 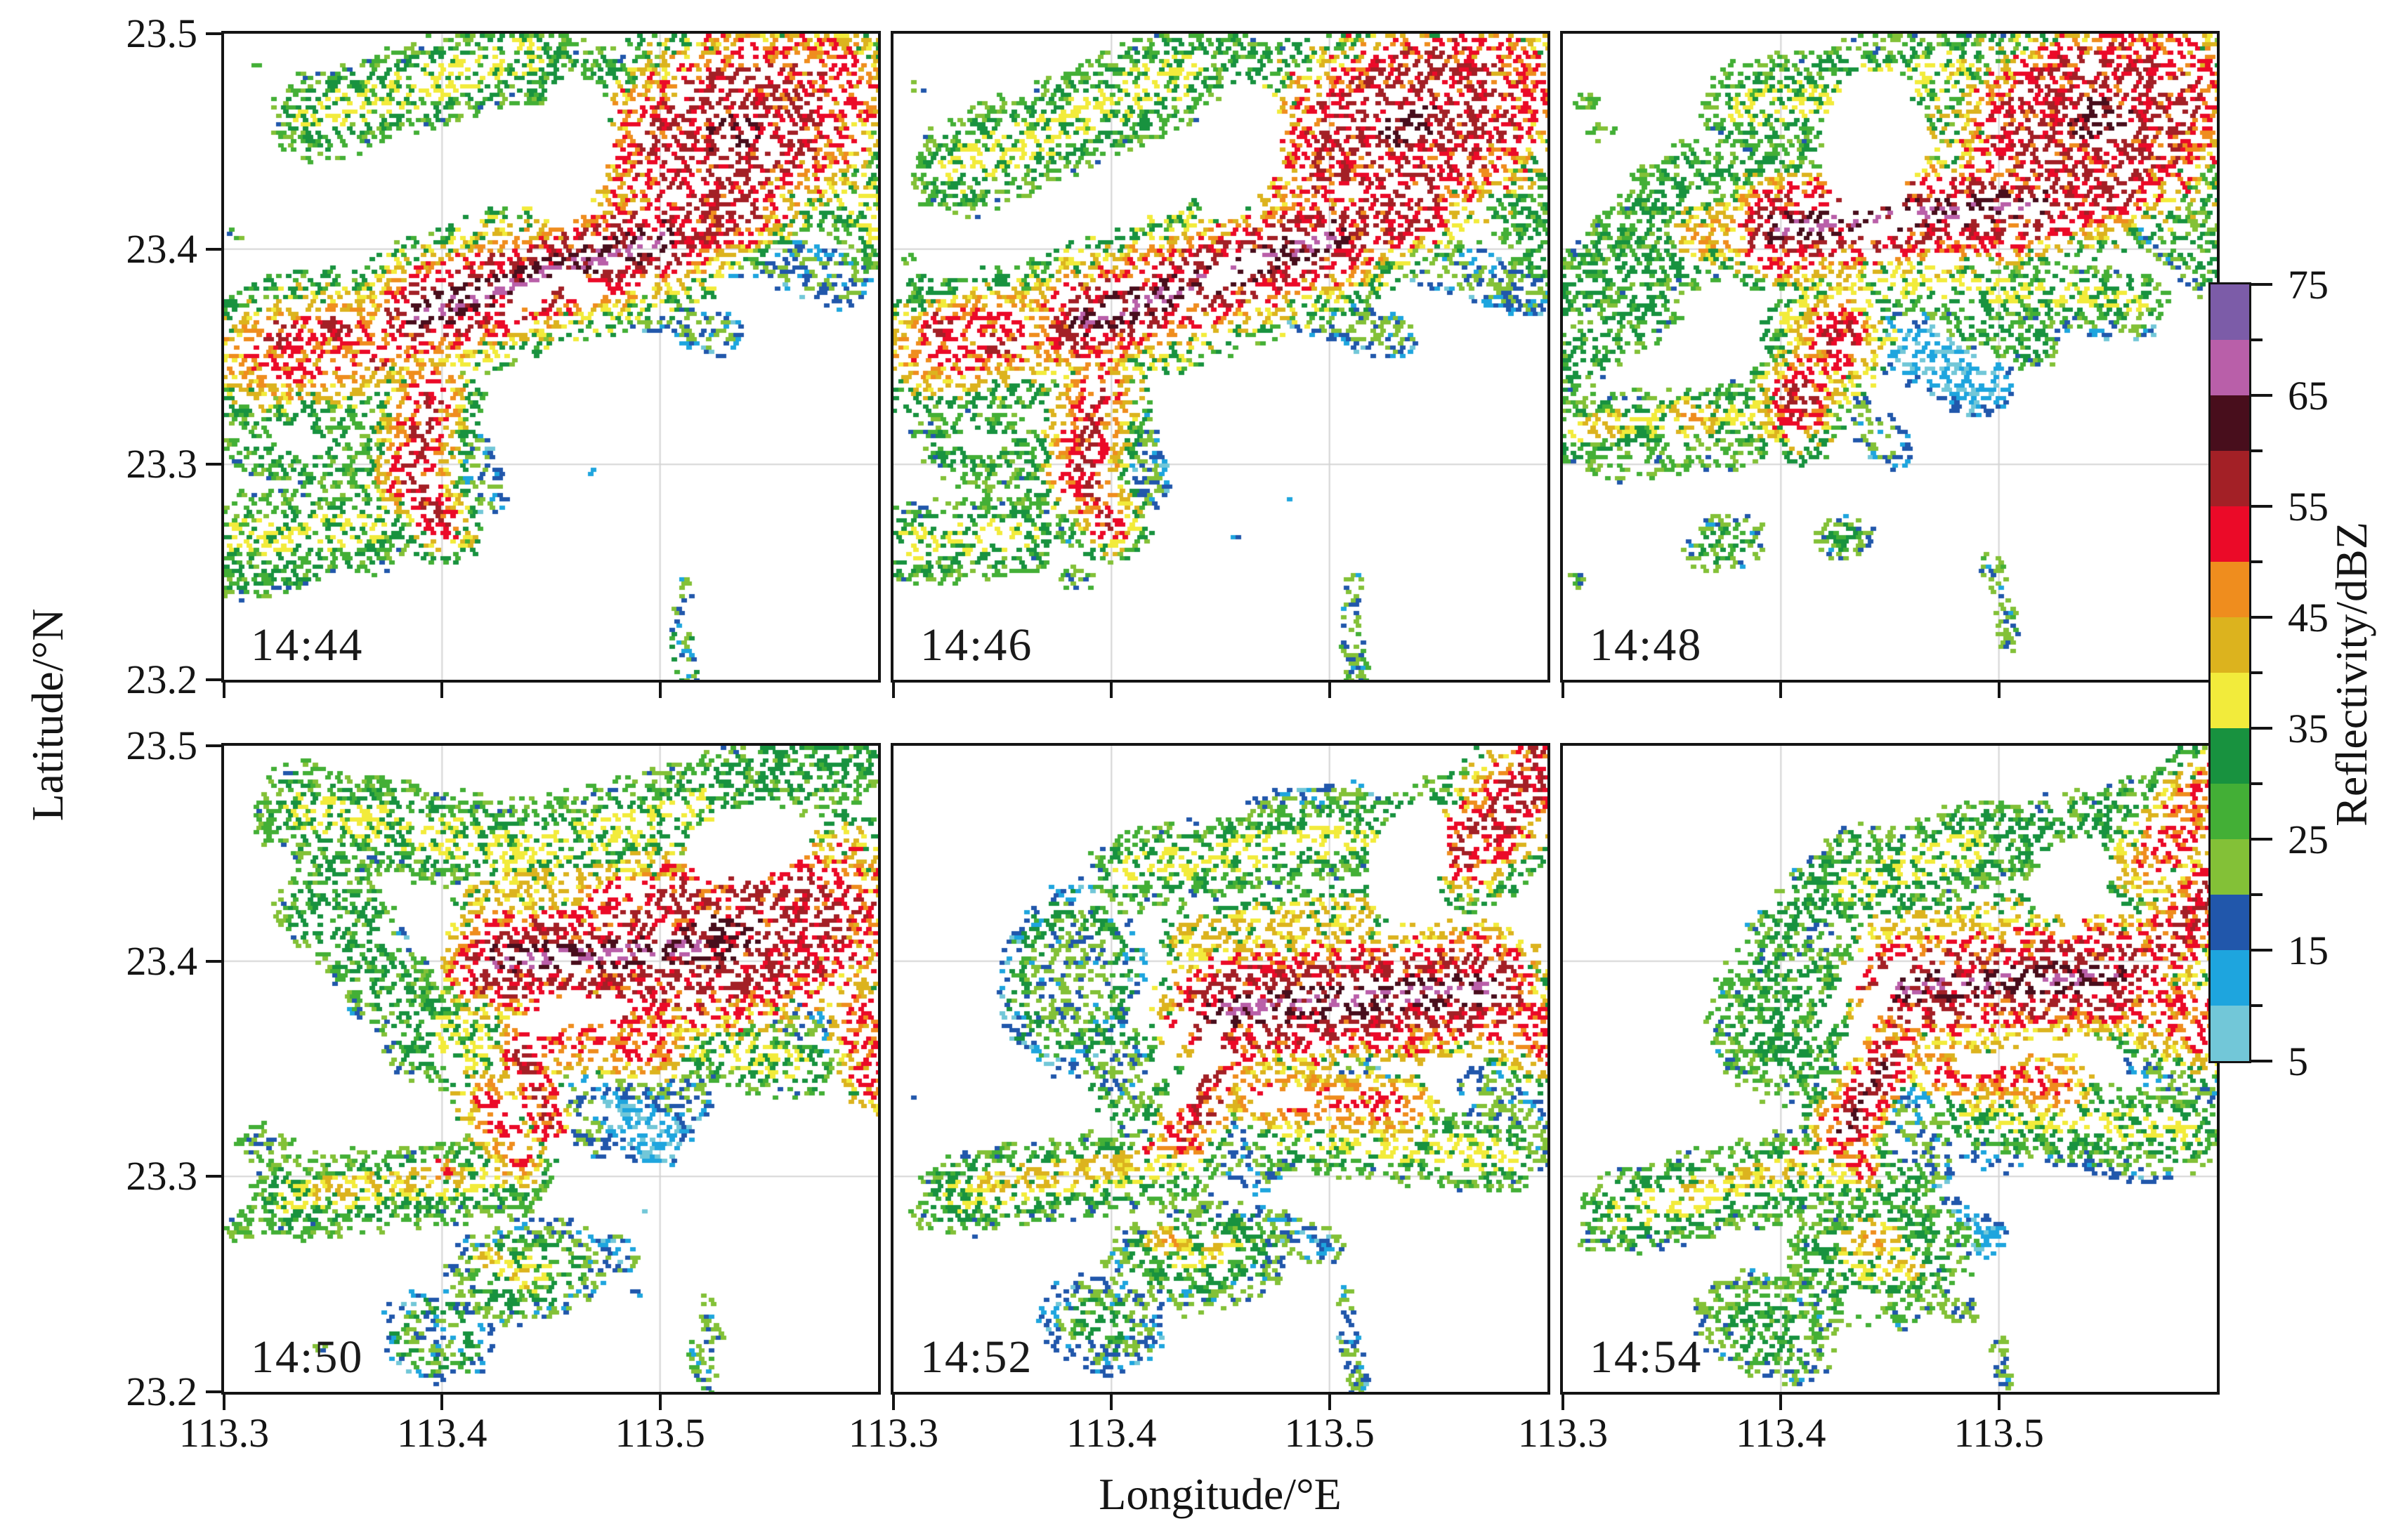 What do you see at coordinates (1646, 1357) in the screenshot?
I see `time-label: 14:54` at bounding box center [1646, 1357].